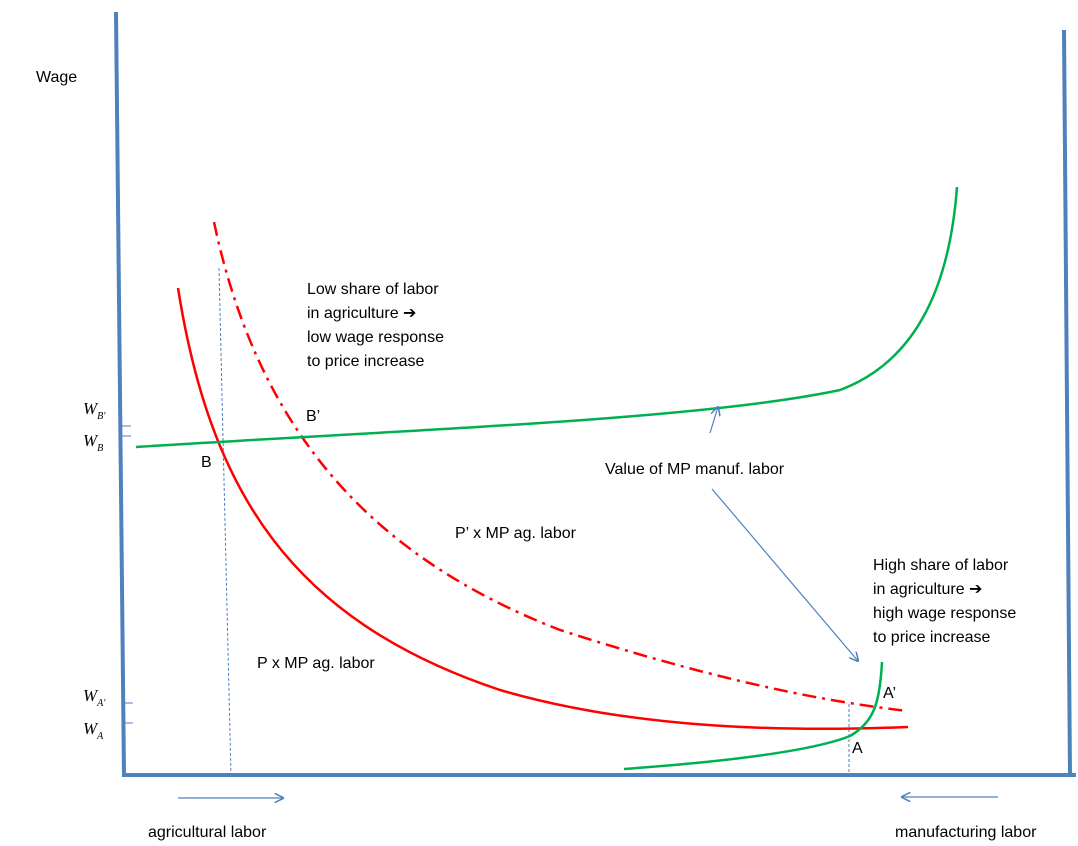  Describe the element at coordinates (1067, 403) in the screenshot. I see `right-wage-axis` at that location.